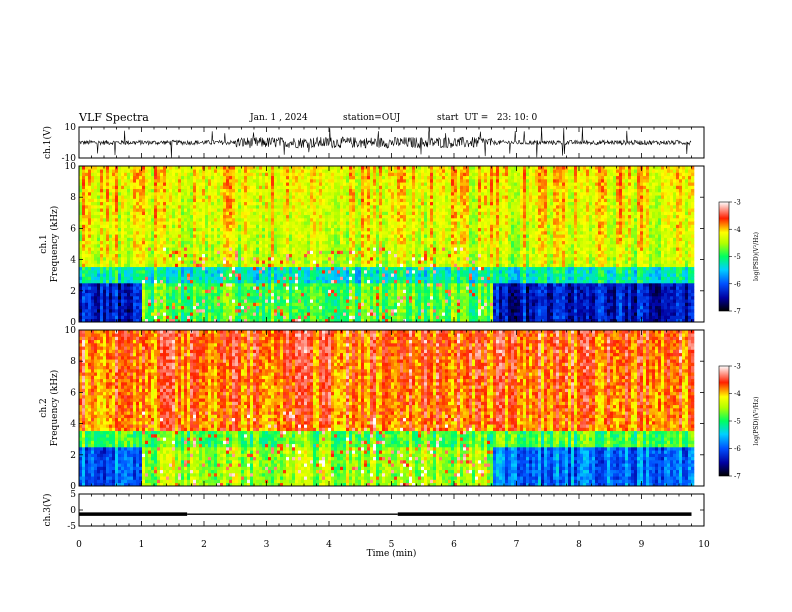  What do you see at coordinates (71, 167) in the screenshot?
I see `ch1-freq-tick-label: 10` at bounding box center [71, 167].